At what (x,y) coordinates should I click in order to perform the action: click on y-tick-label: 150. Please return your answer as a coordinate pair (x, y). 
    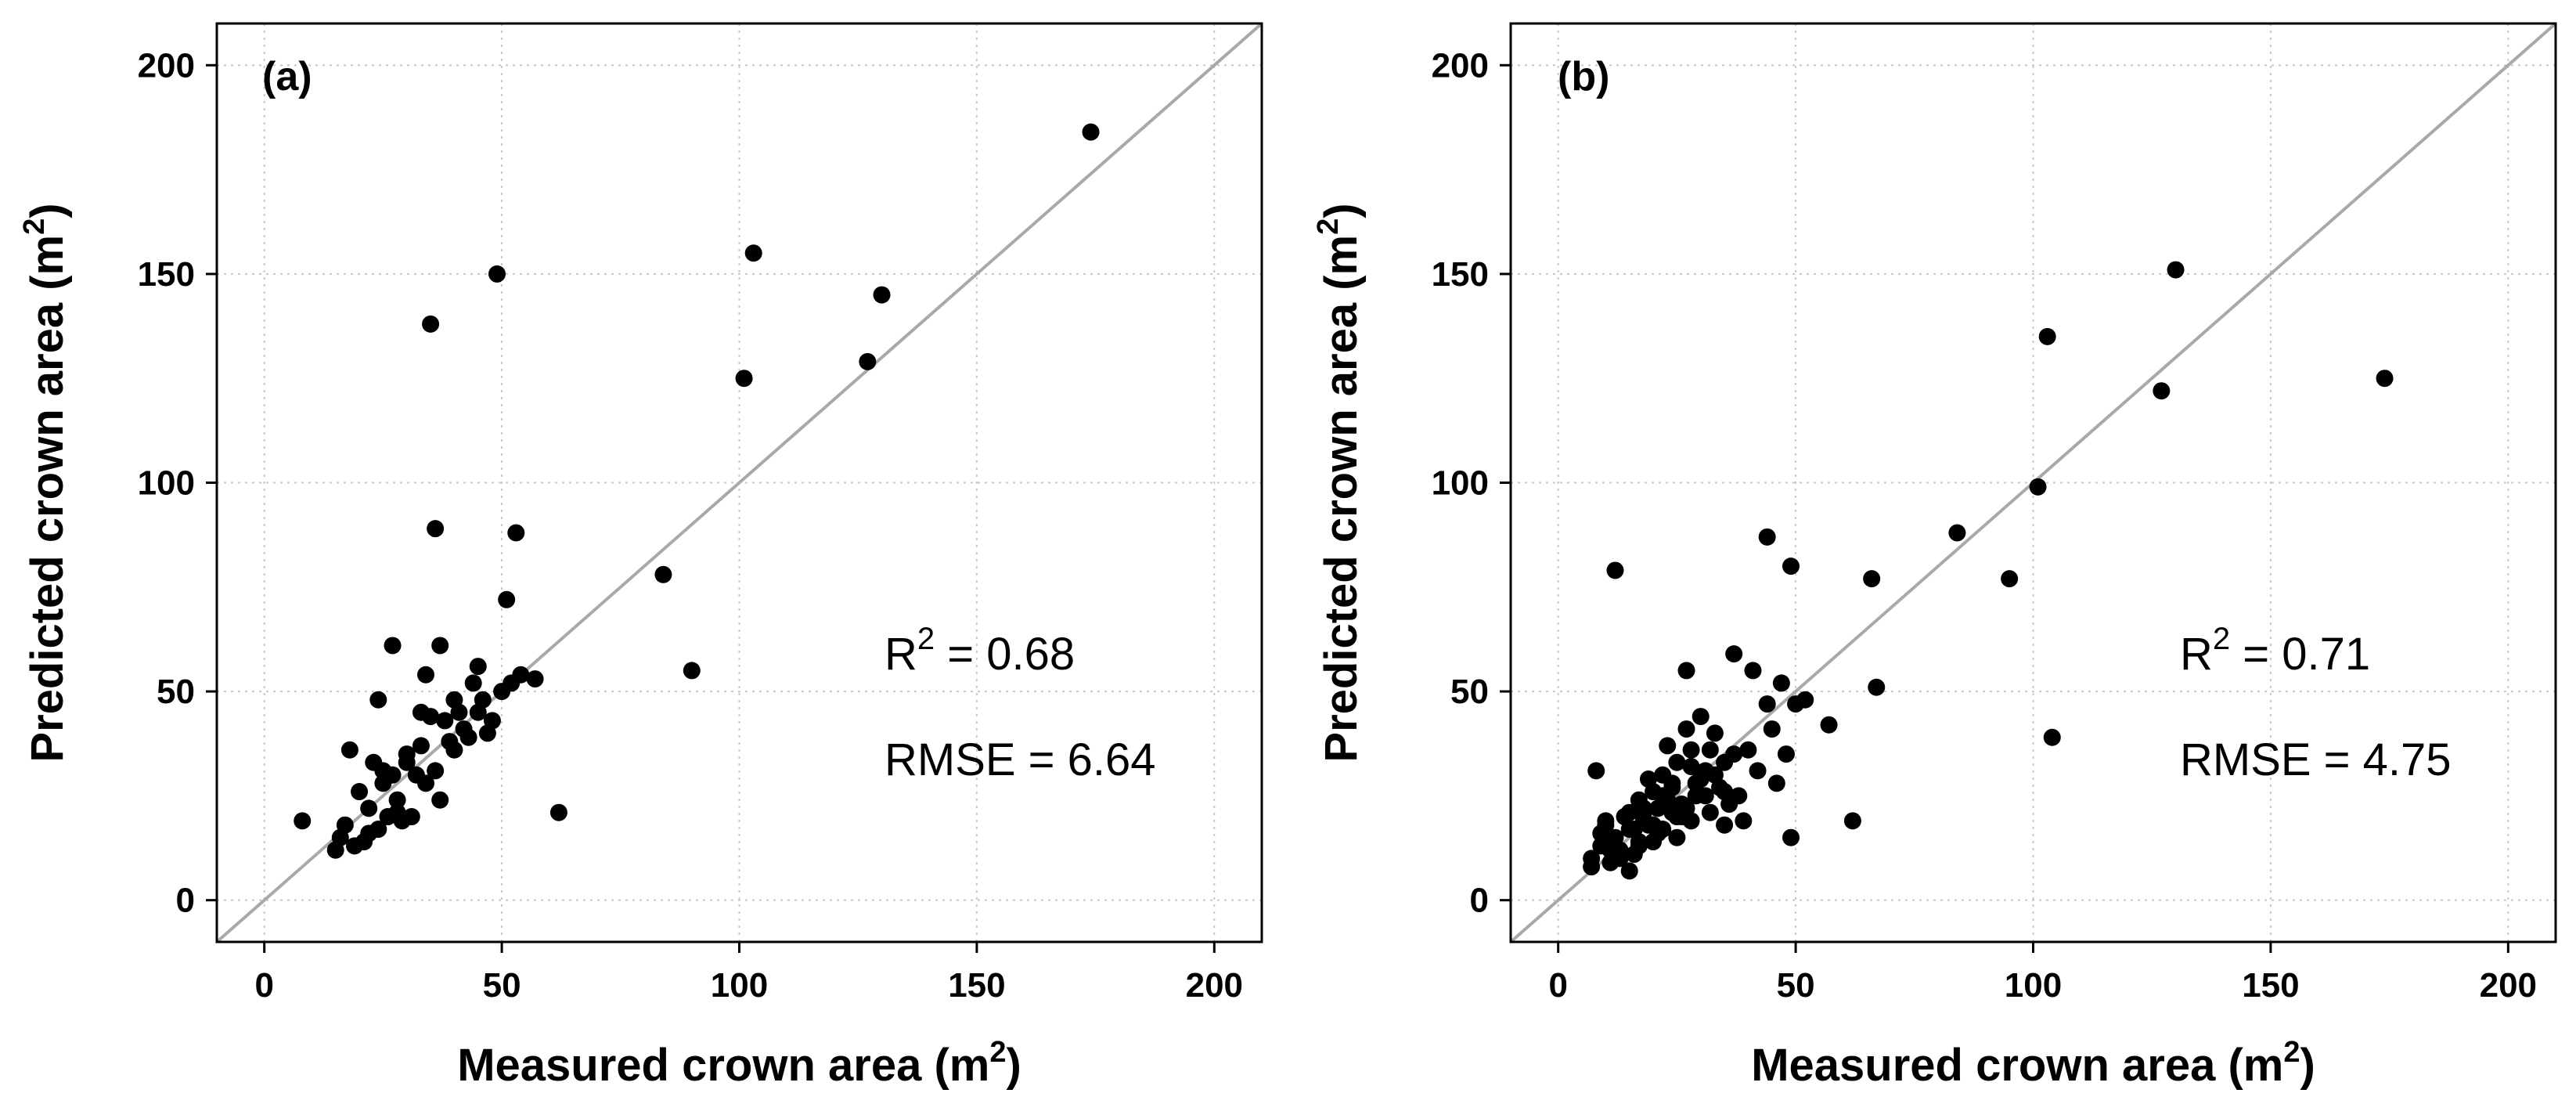
    Looking at the image, I should click on (166, 274).